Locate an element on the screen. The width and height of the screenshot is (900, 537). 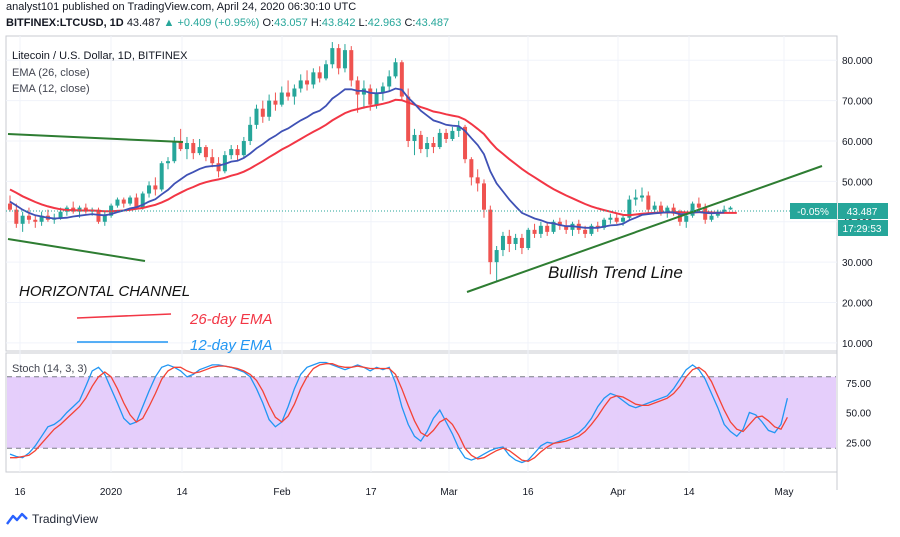
time-tick-label: Apr is located at coordinates (618, 492).